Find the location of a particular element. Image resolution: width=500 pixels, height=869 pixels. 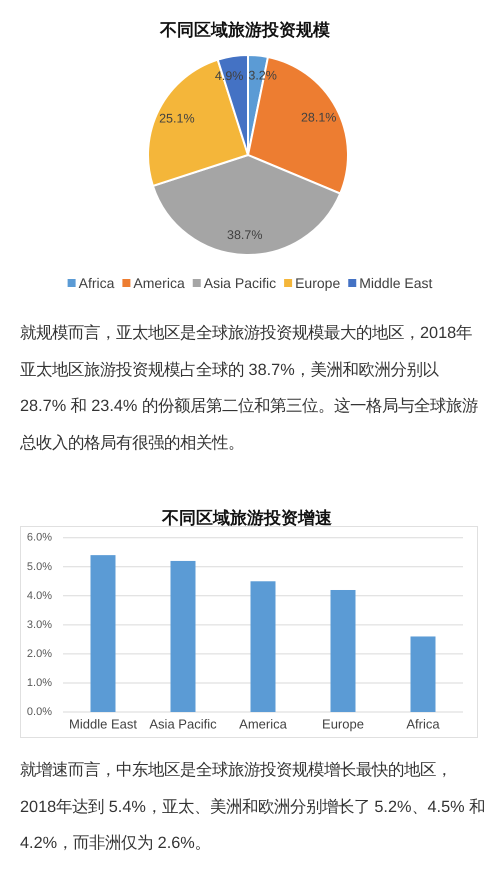

y-tick-label: 1.0% is located at coordinates (39, 682).